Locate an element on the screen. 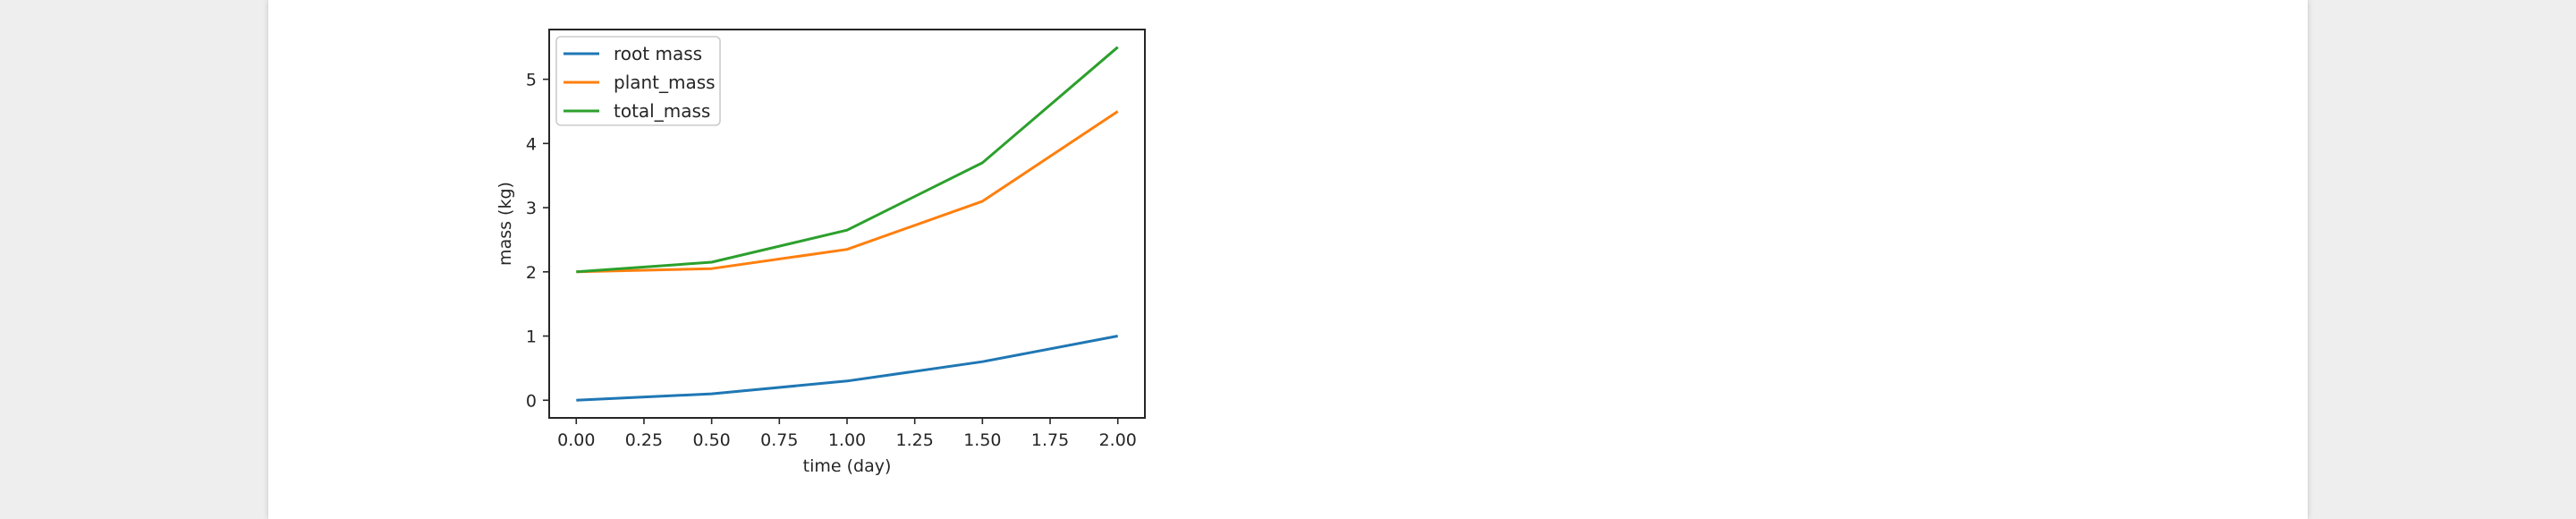 The height and width of the screenshot is (519, 2576). y-tick-label: 0 is located at coordinates (531, 401).